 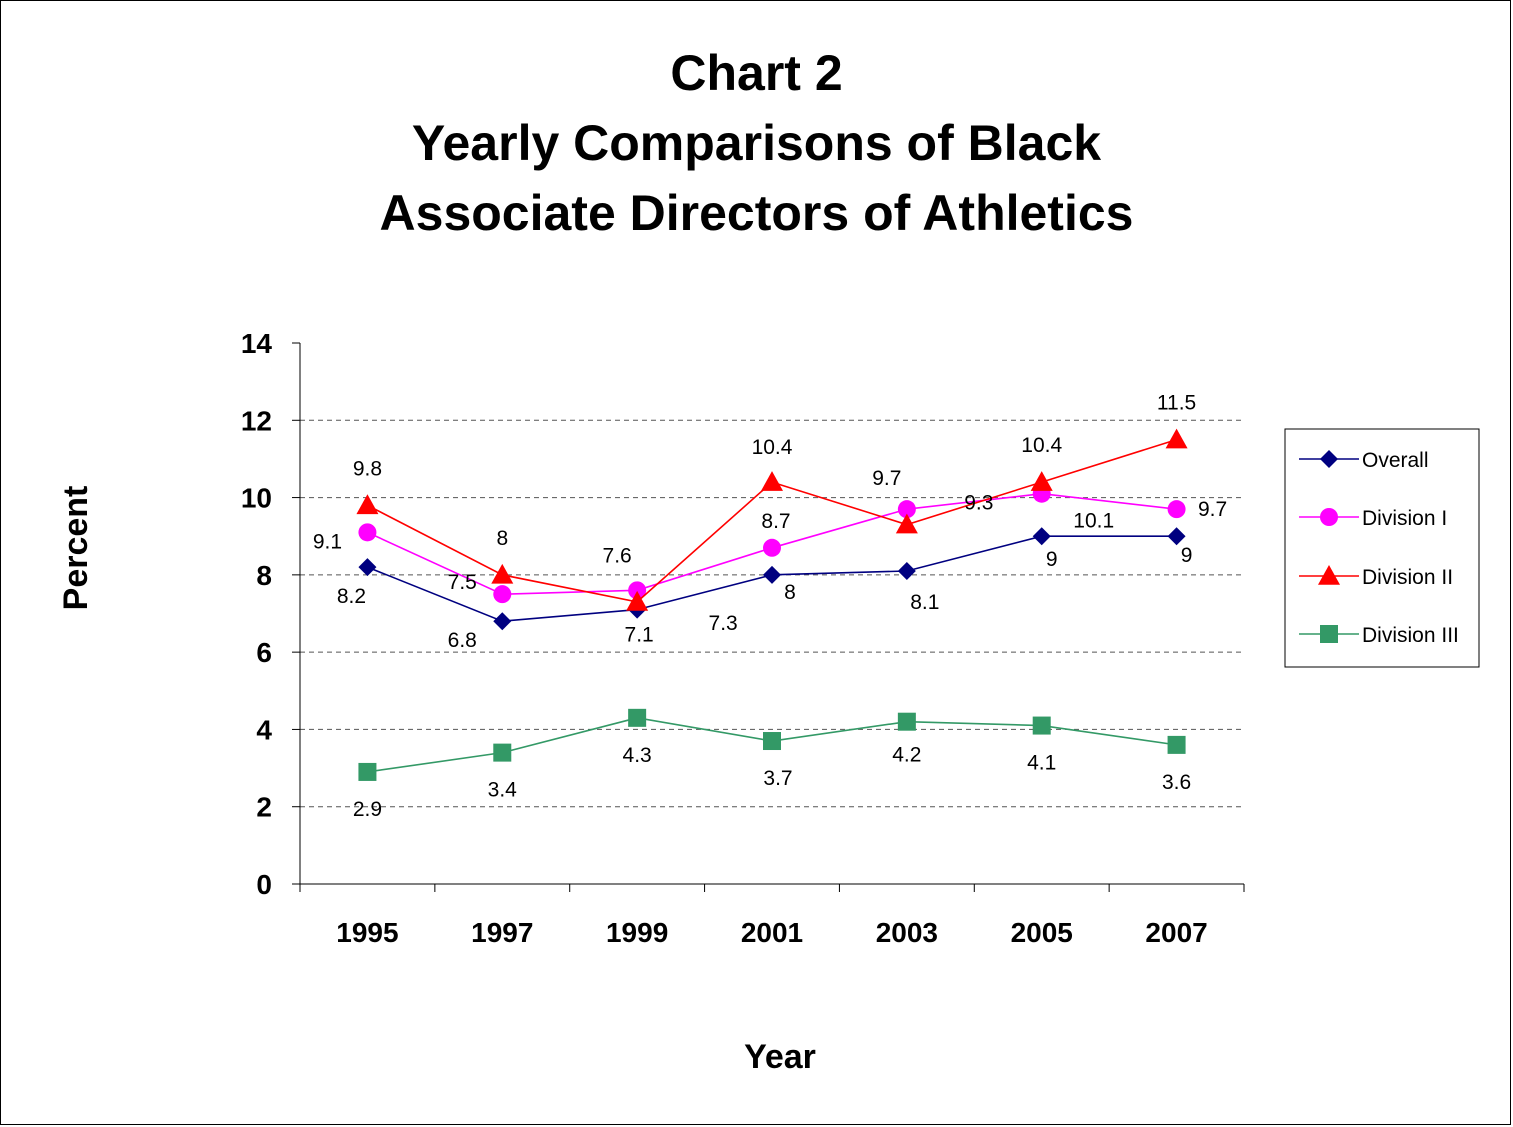 What do you see at coordinates (257, 343) in the screenshot?
I see `y-tick-label: 14` at bounding box center [257, 343].